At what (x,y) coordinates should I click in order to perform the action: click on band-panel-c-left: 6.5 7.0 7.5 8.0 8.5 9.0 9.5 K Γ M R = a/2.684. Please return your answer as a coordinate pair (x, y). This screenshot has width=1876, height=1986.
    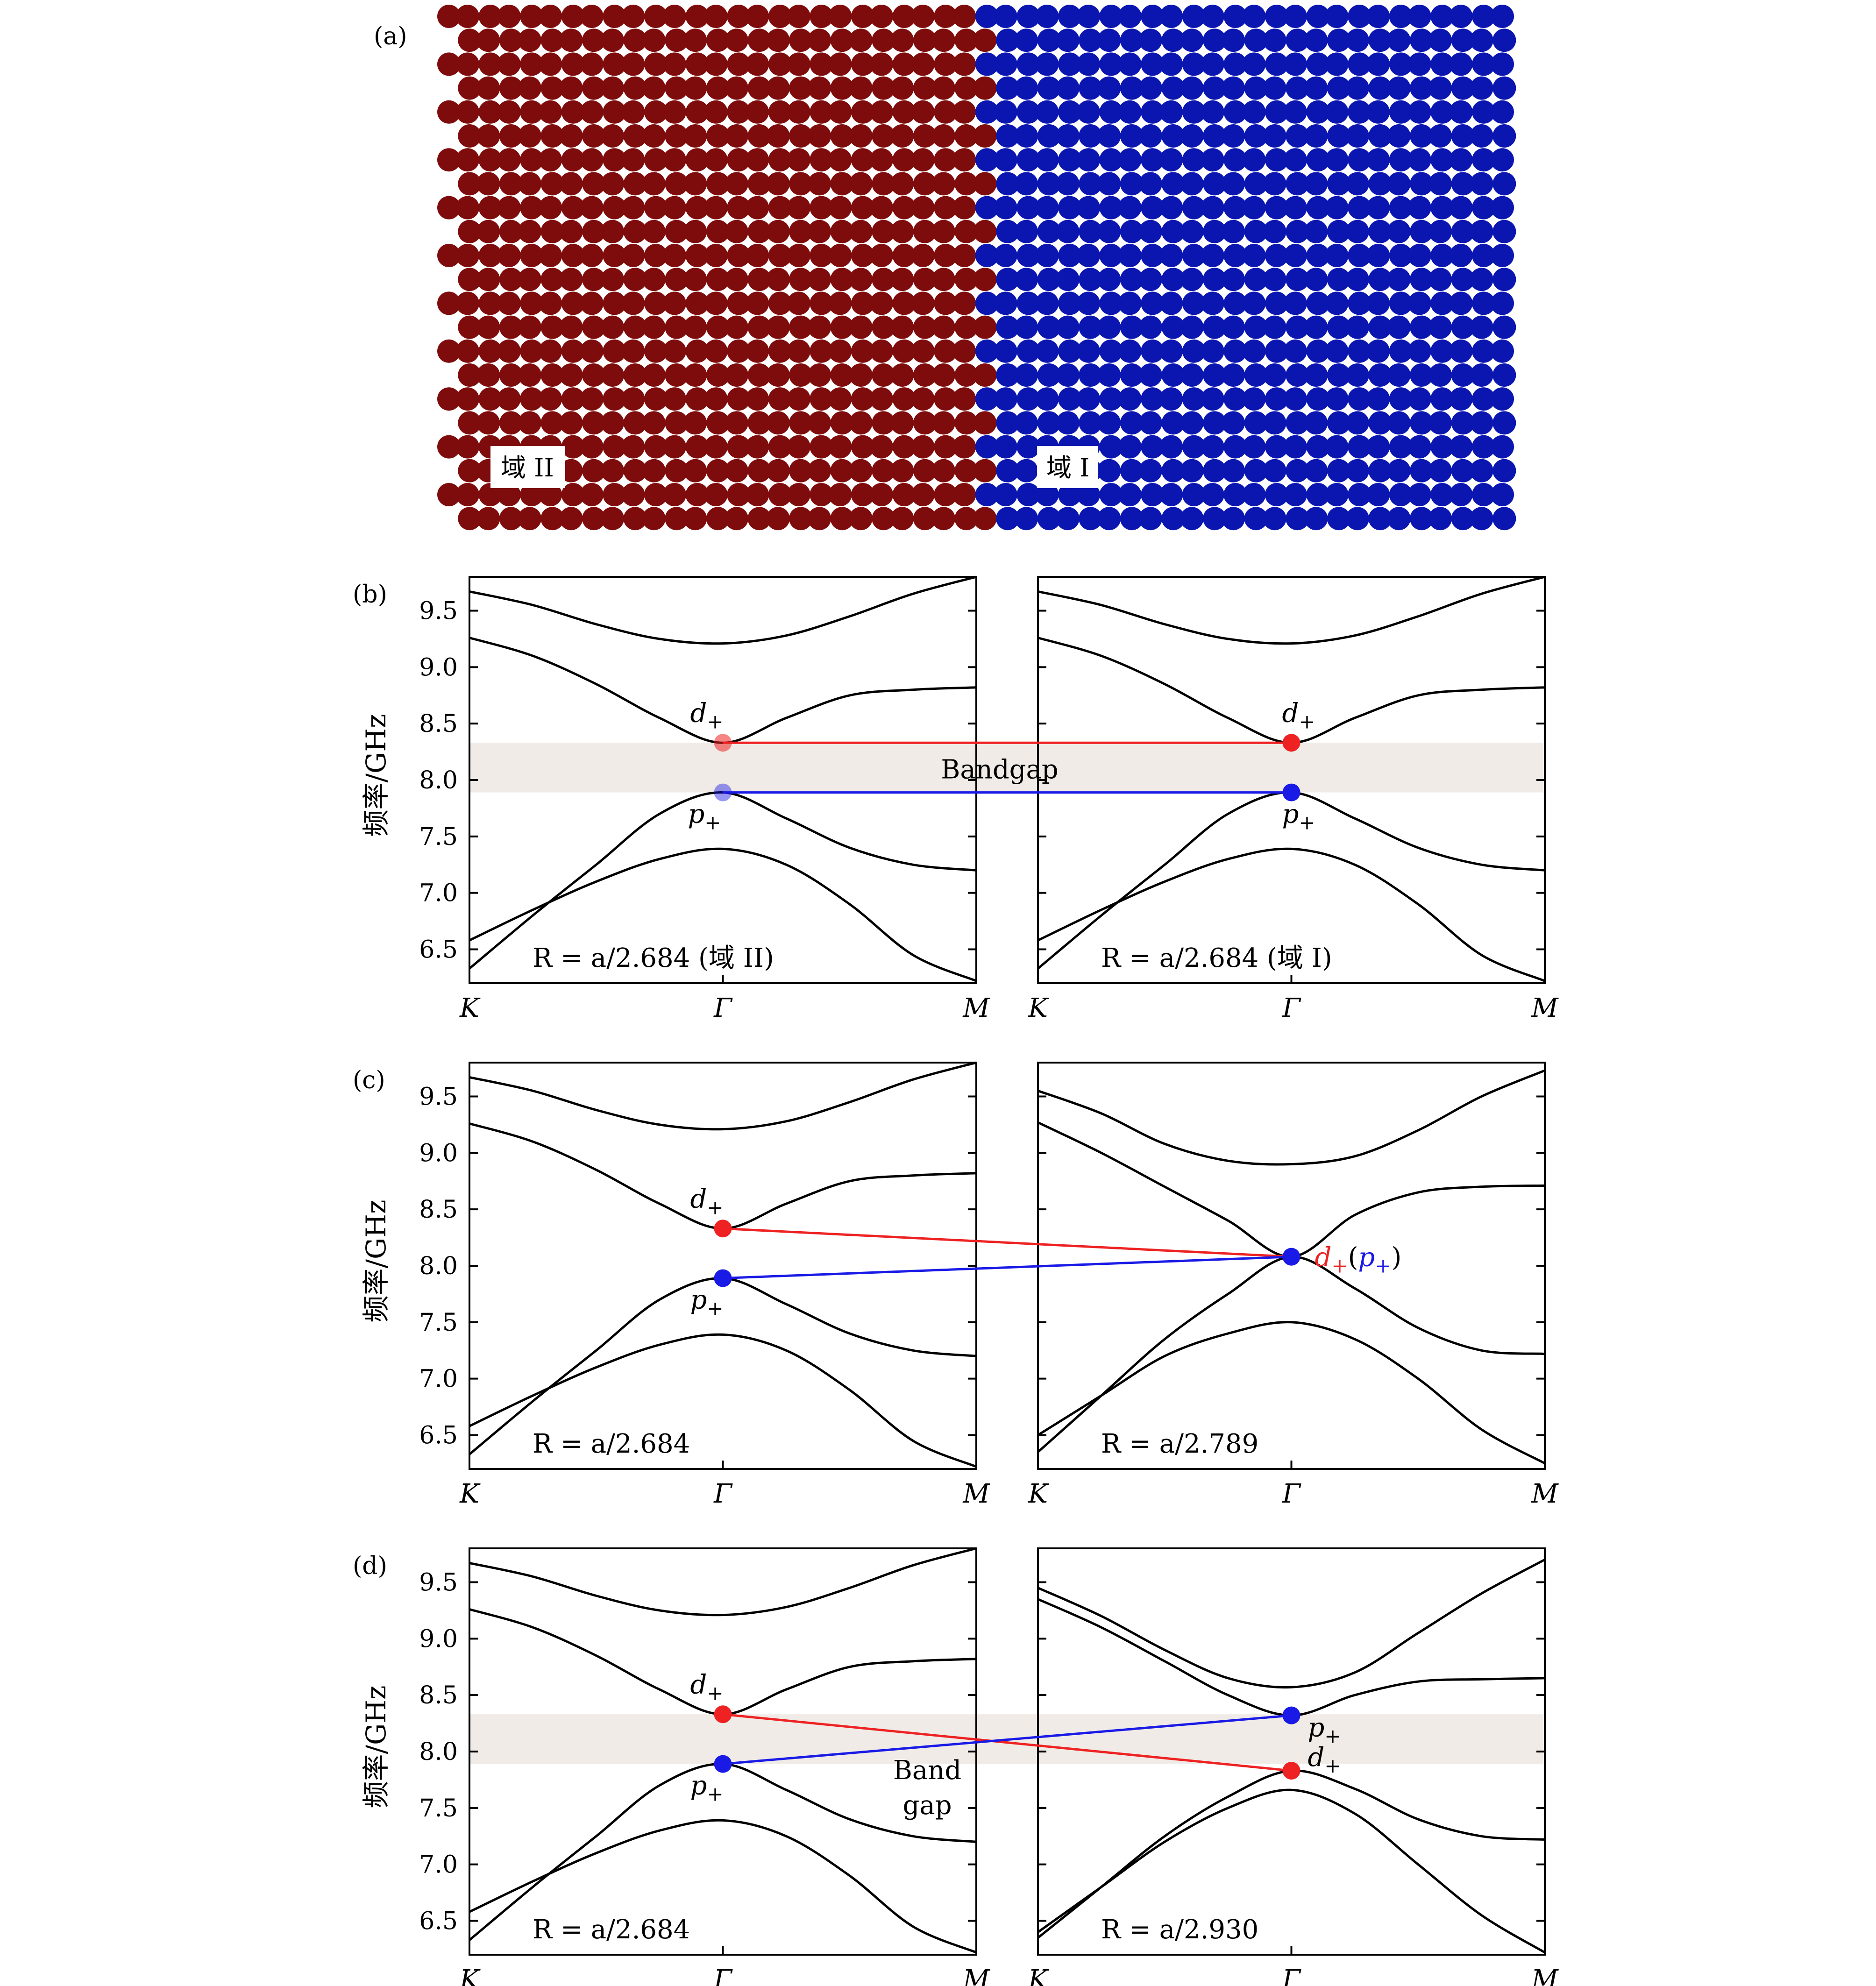
    Looking at the image, I should click on (704, 1285).